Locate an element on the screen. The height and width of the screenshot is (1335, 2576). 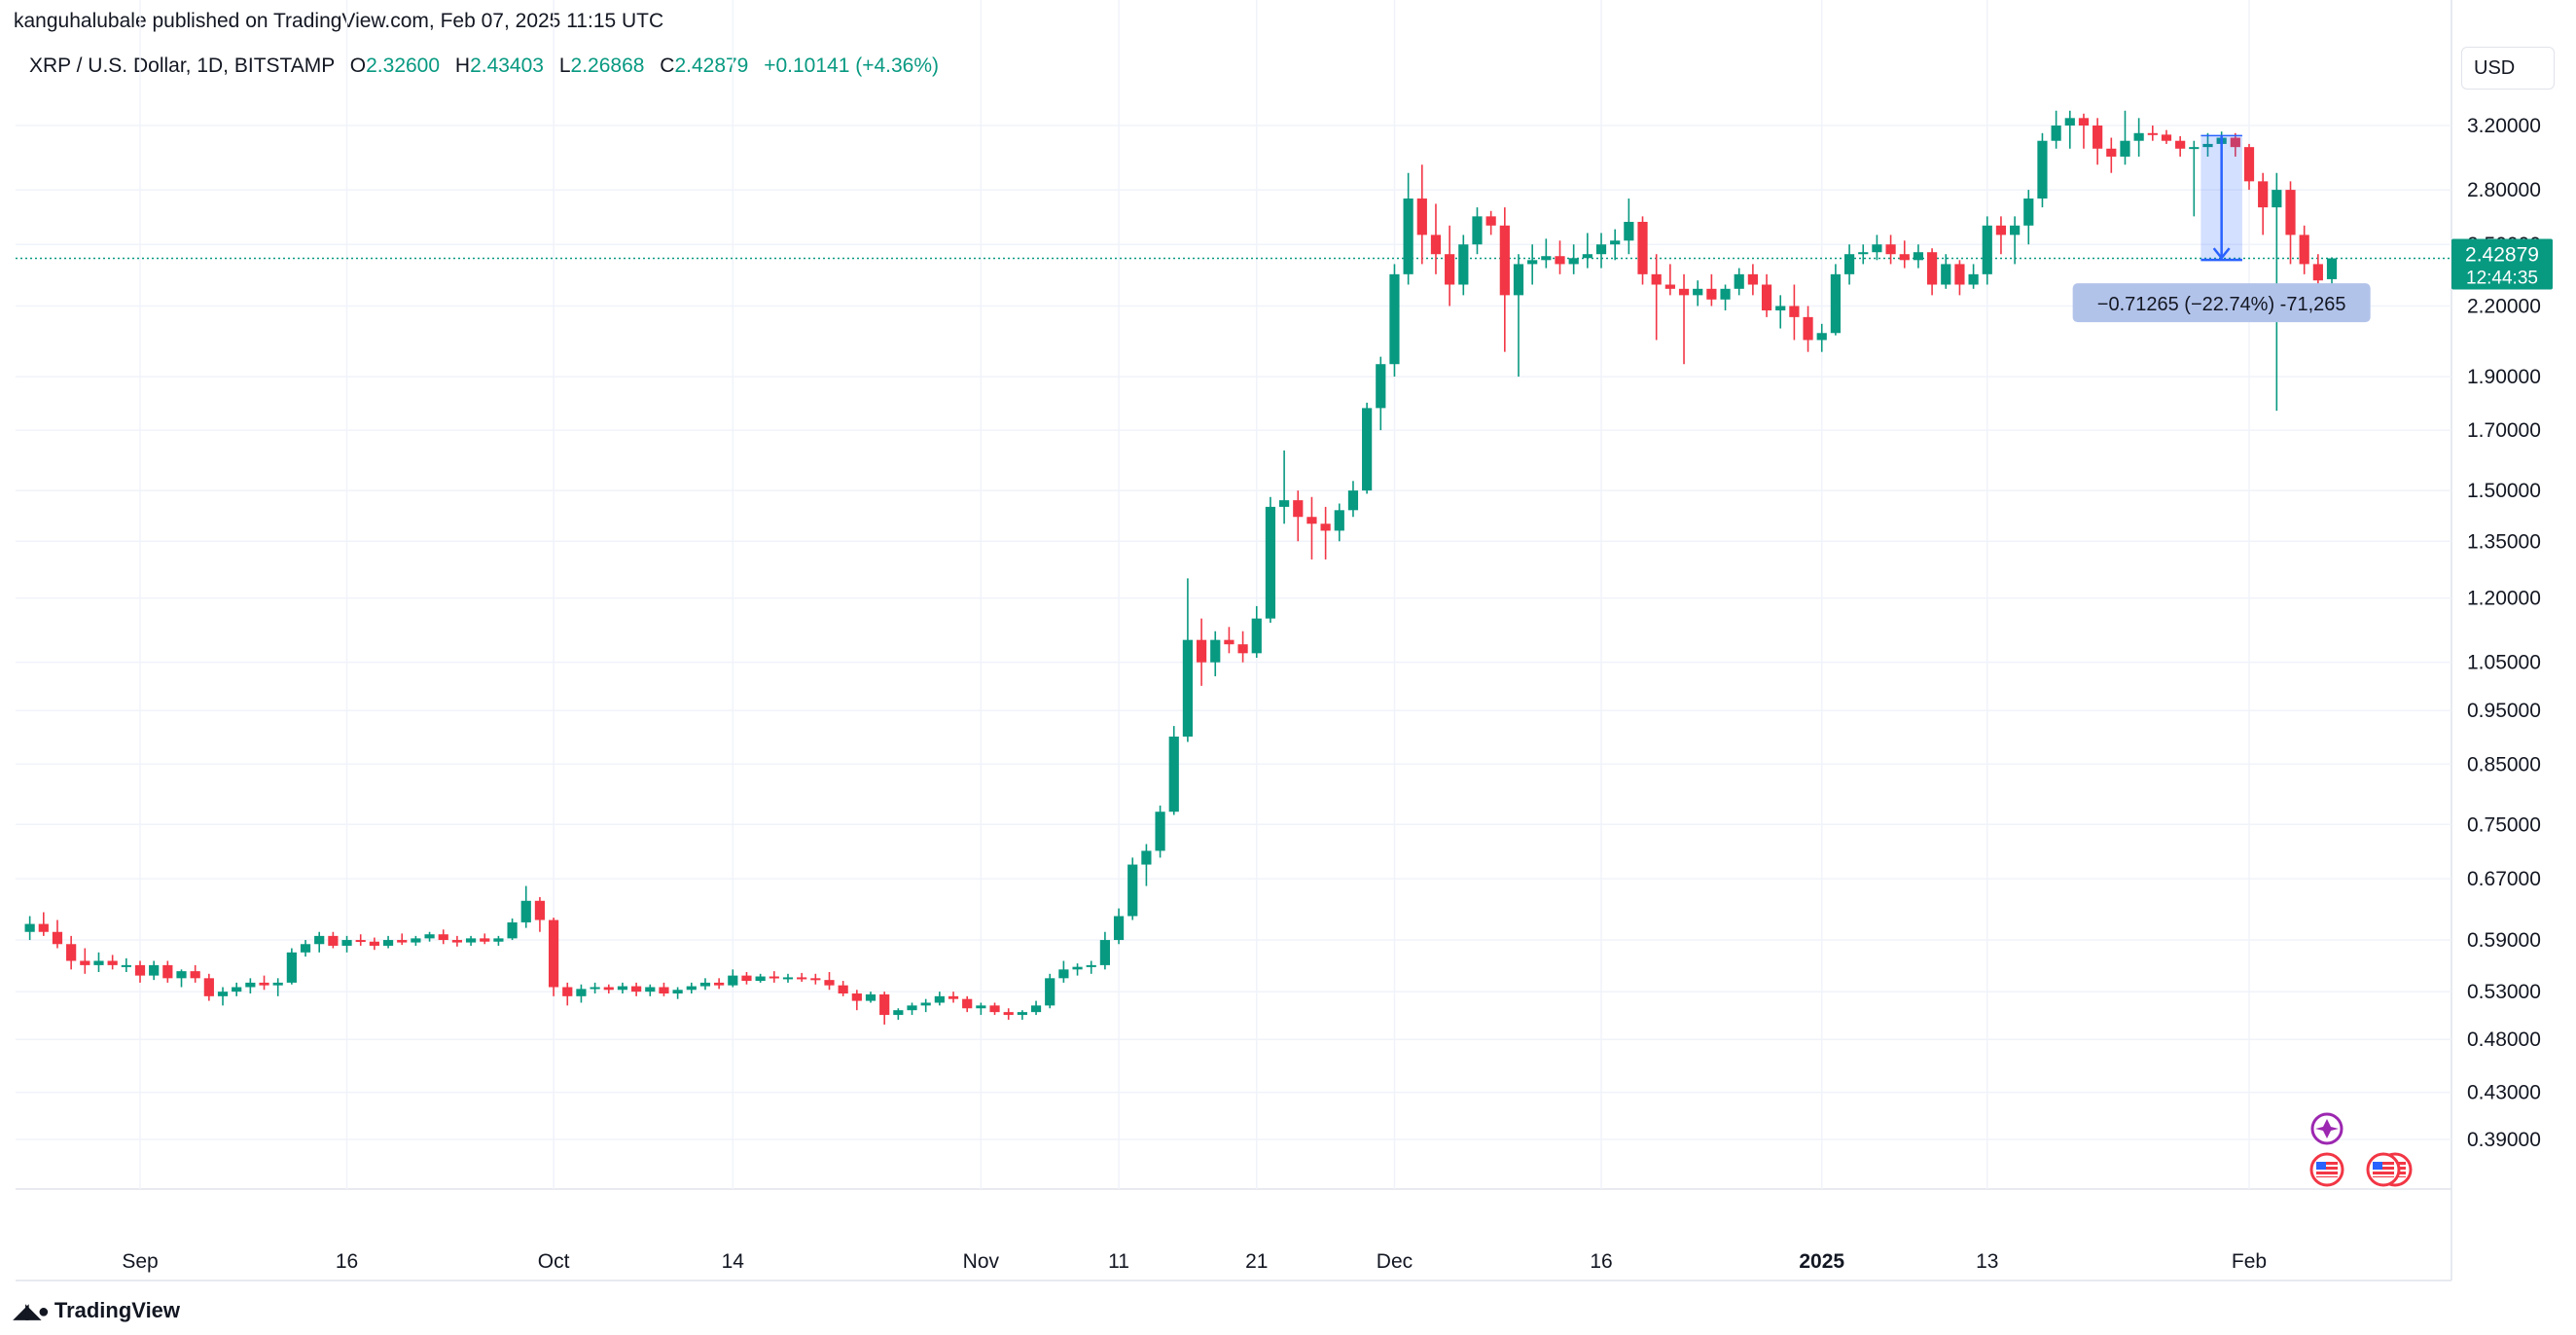
measure-tool: −0.71265 (−22.74%) -71,265 is located at coordinates (2221, 228).